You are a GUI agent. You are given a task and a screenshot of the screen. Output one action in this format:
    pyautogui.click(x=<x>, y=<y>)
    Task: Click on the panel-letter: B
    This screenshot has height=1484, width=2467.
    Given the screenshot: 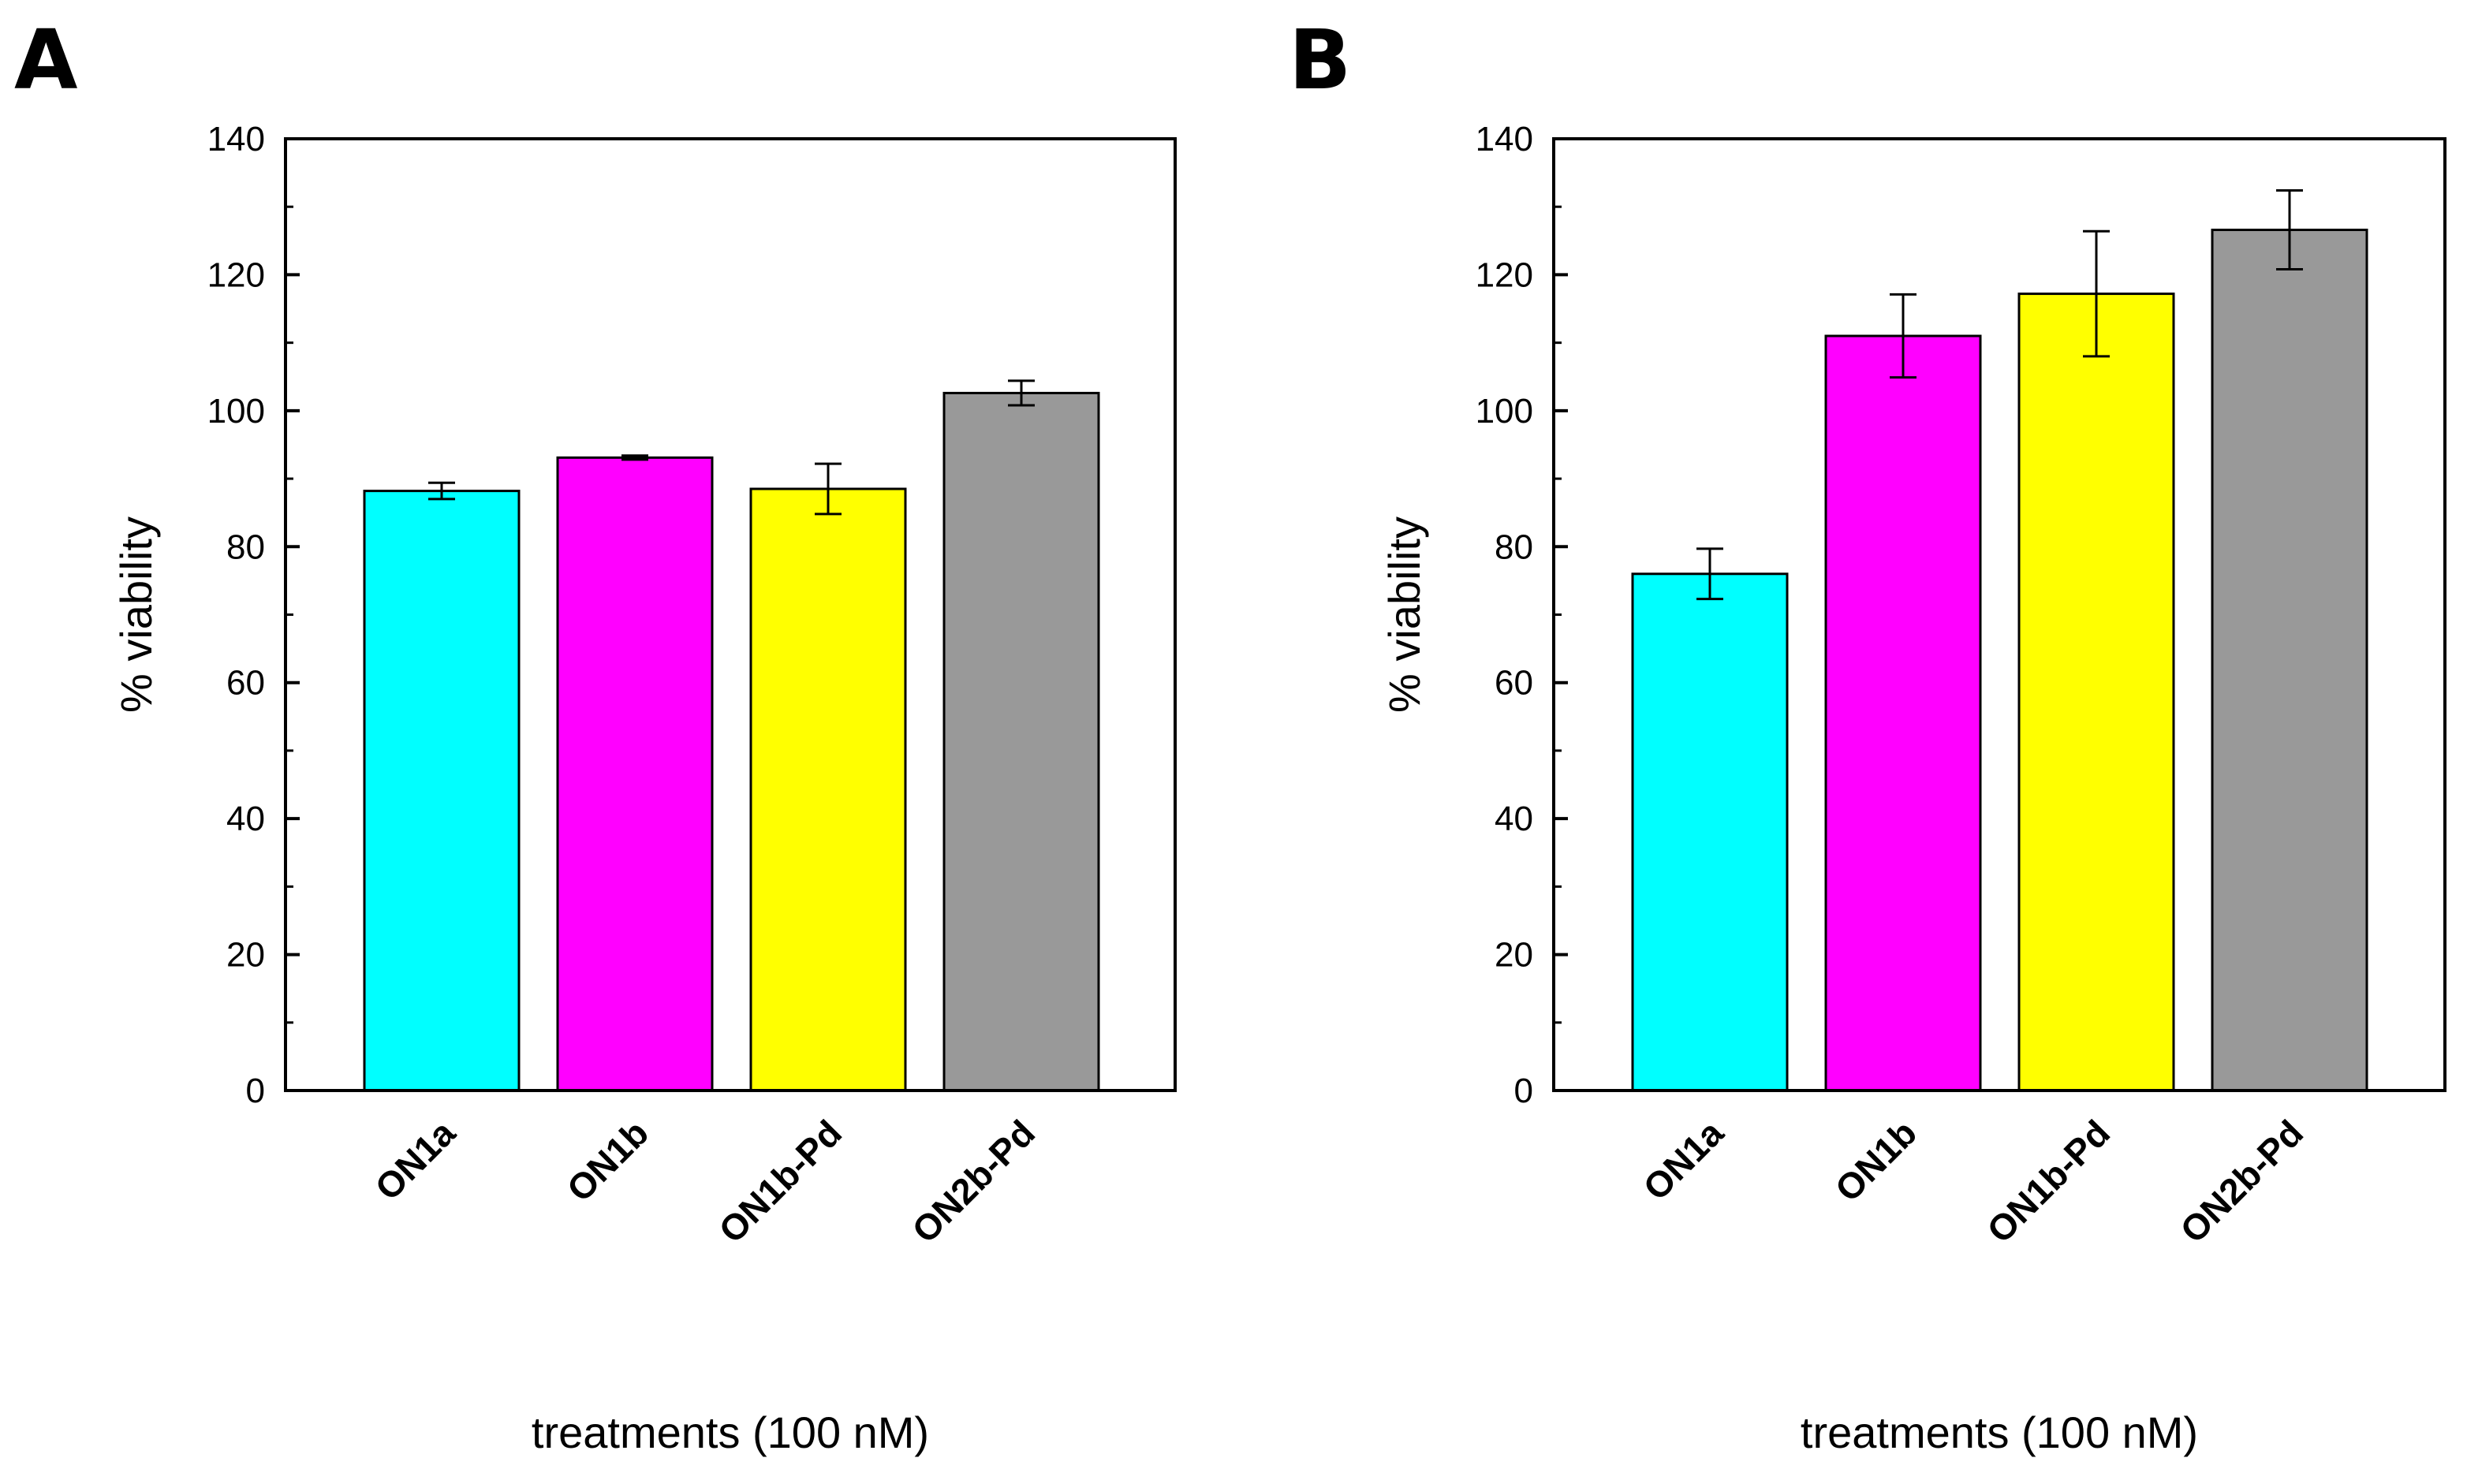 What is the action you would take?
    pyautogui.click(x=1320, y=60)
    